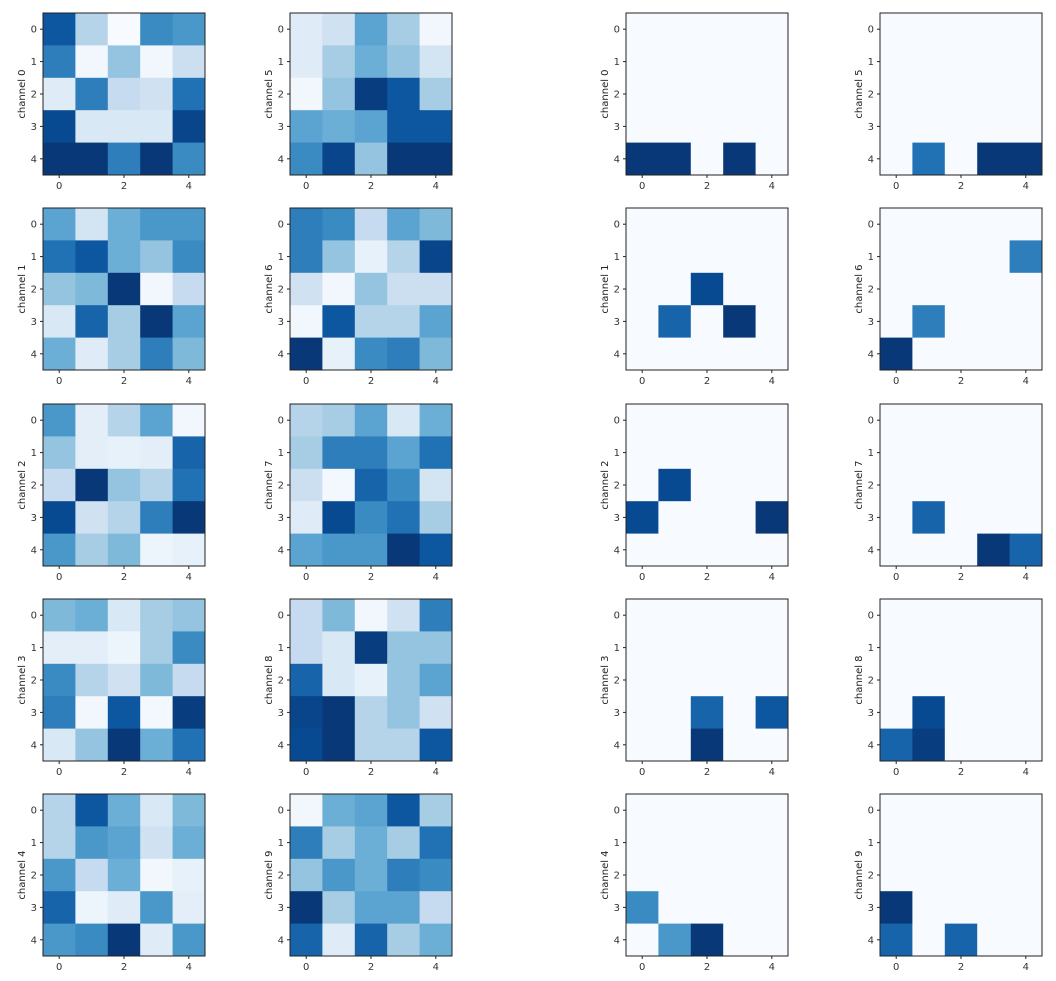 This screenshot has height=981, width=1056. Describe the element at coordinates (605, 288) in the screenshot. I see `y-axis-label: channel 1` at that location.